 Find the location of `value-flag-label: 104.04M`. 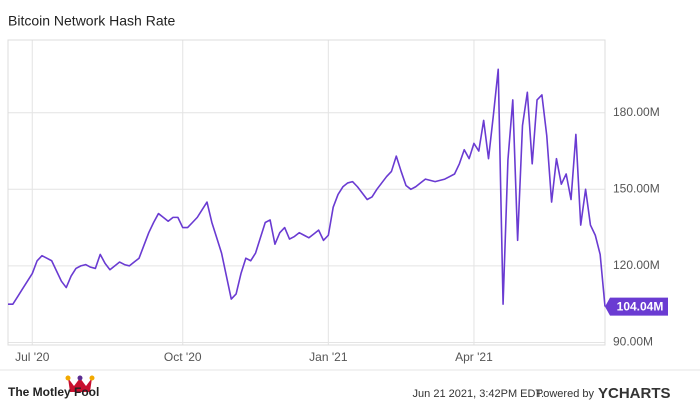

value-flag-label: 104.04M is located at coordinates (640, 306).